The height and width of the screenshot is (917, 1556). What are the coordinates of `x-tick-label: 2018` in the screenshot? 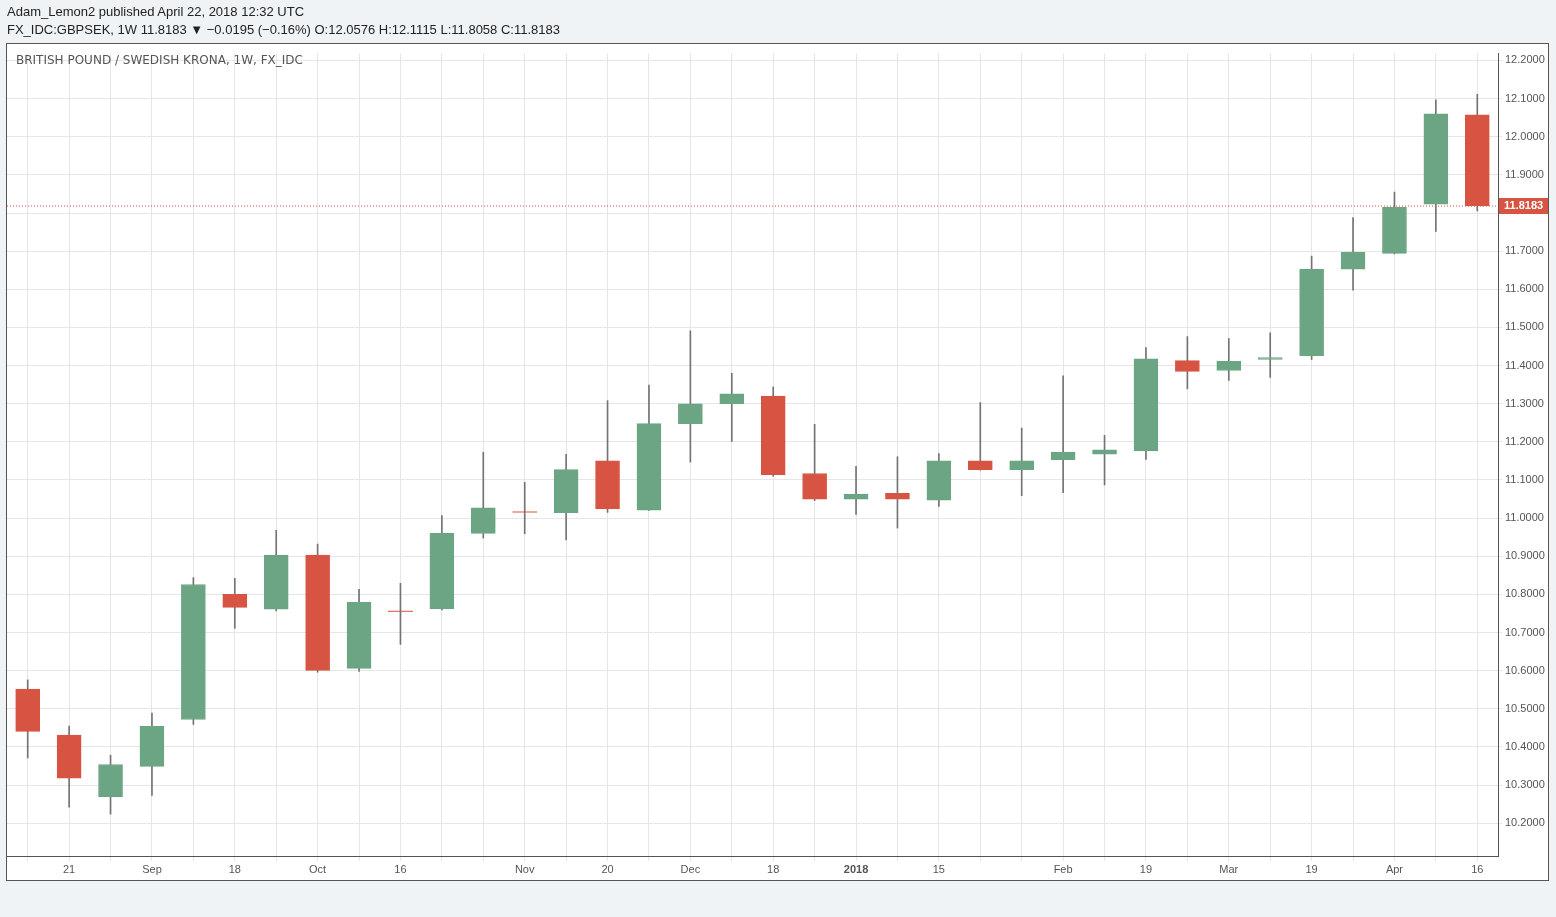 It's located at (856, 869).